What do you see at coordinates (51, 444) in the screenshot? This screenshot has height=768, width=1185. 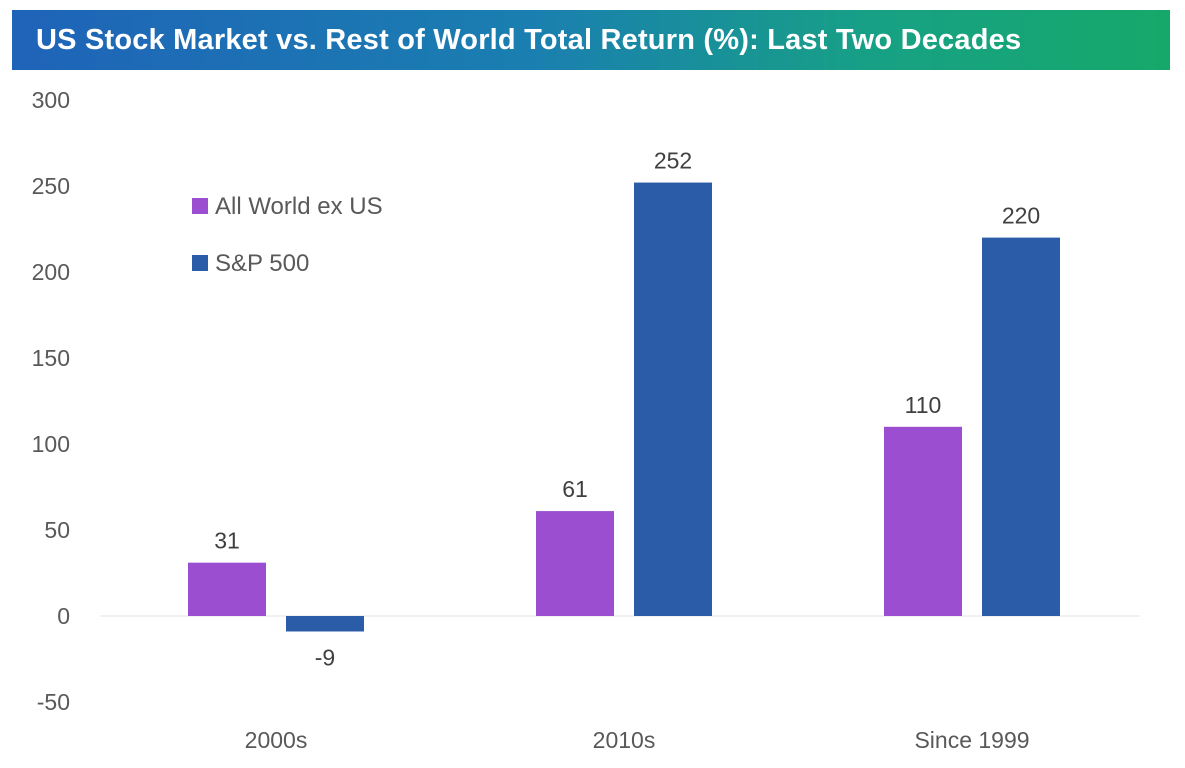 I see `y-tick-label: 100` at bounding box center [51, 444].